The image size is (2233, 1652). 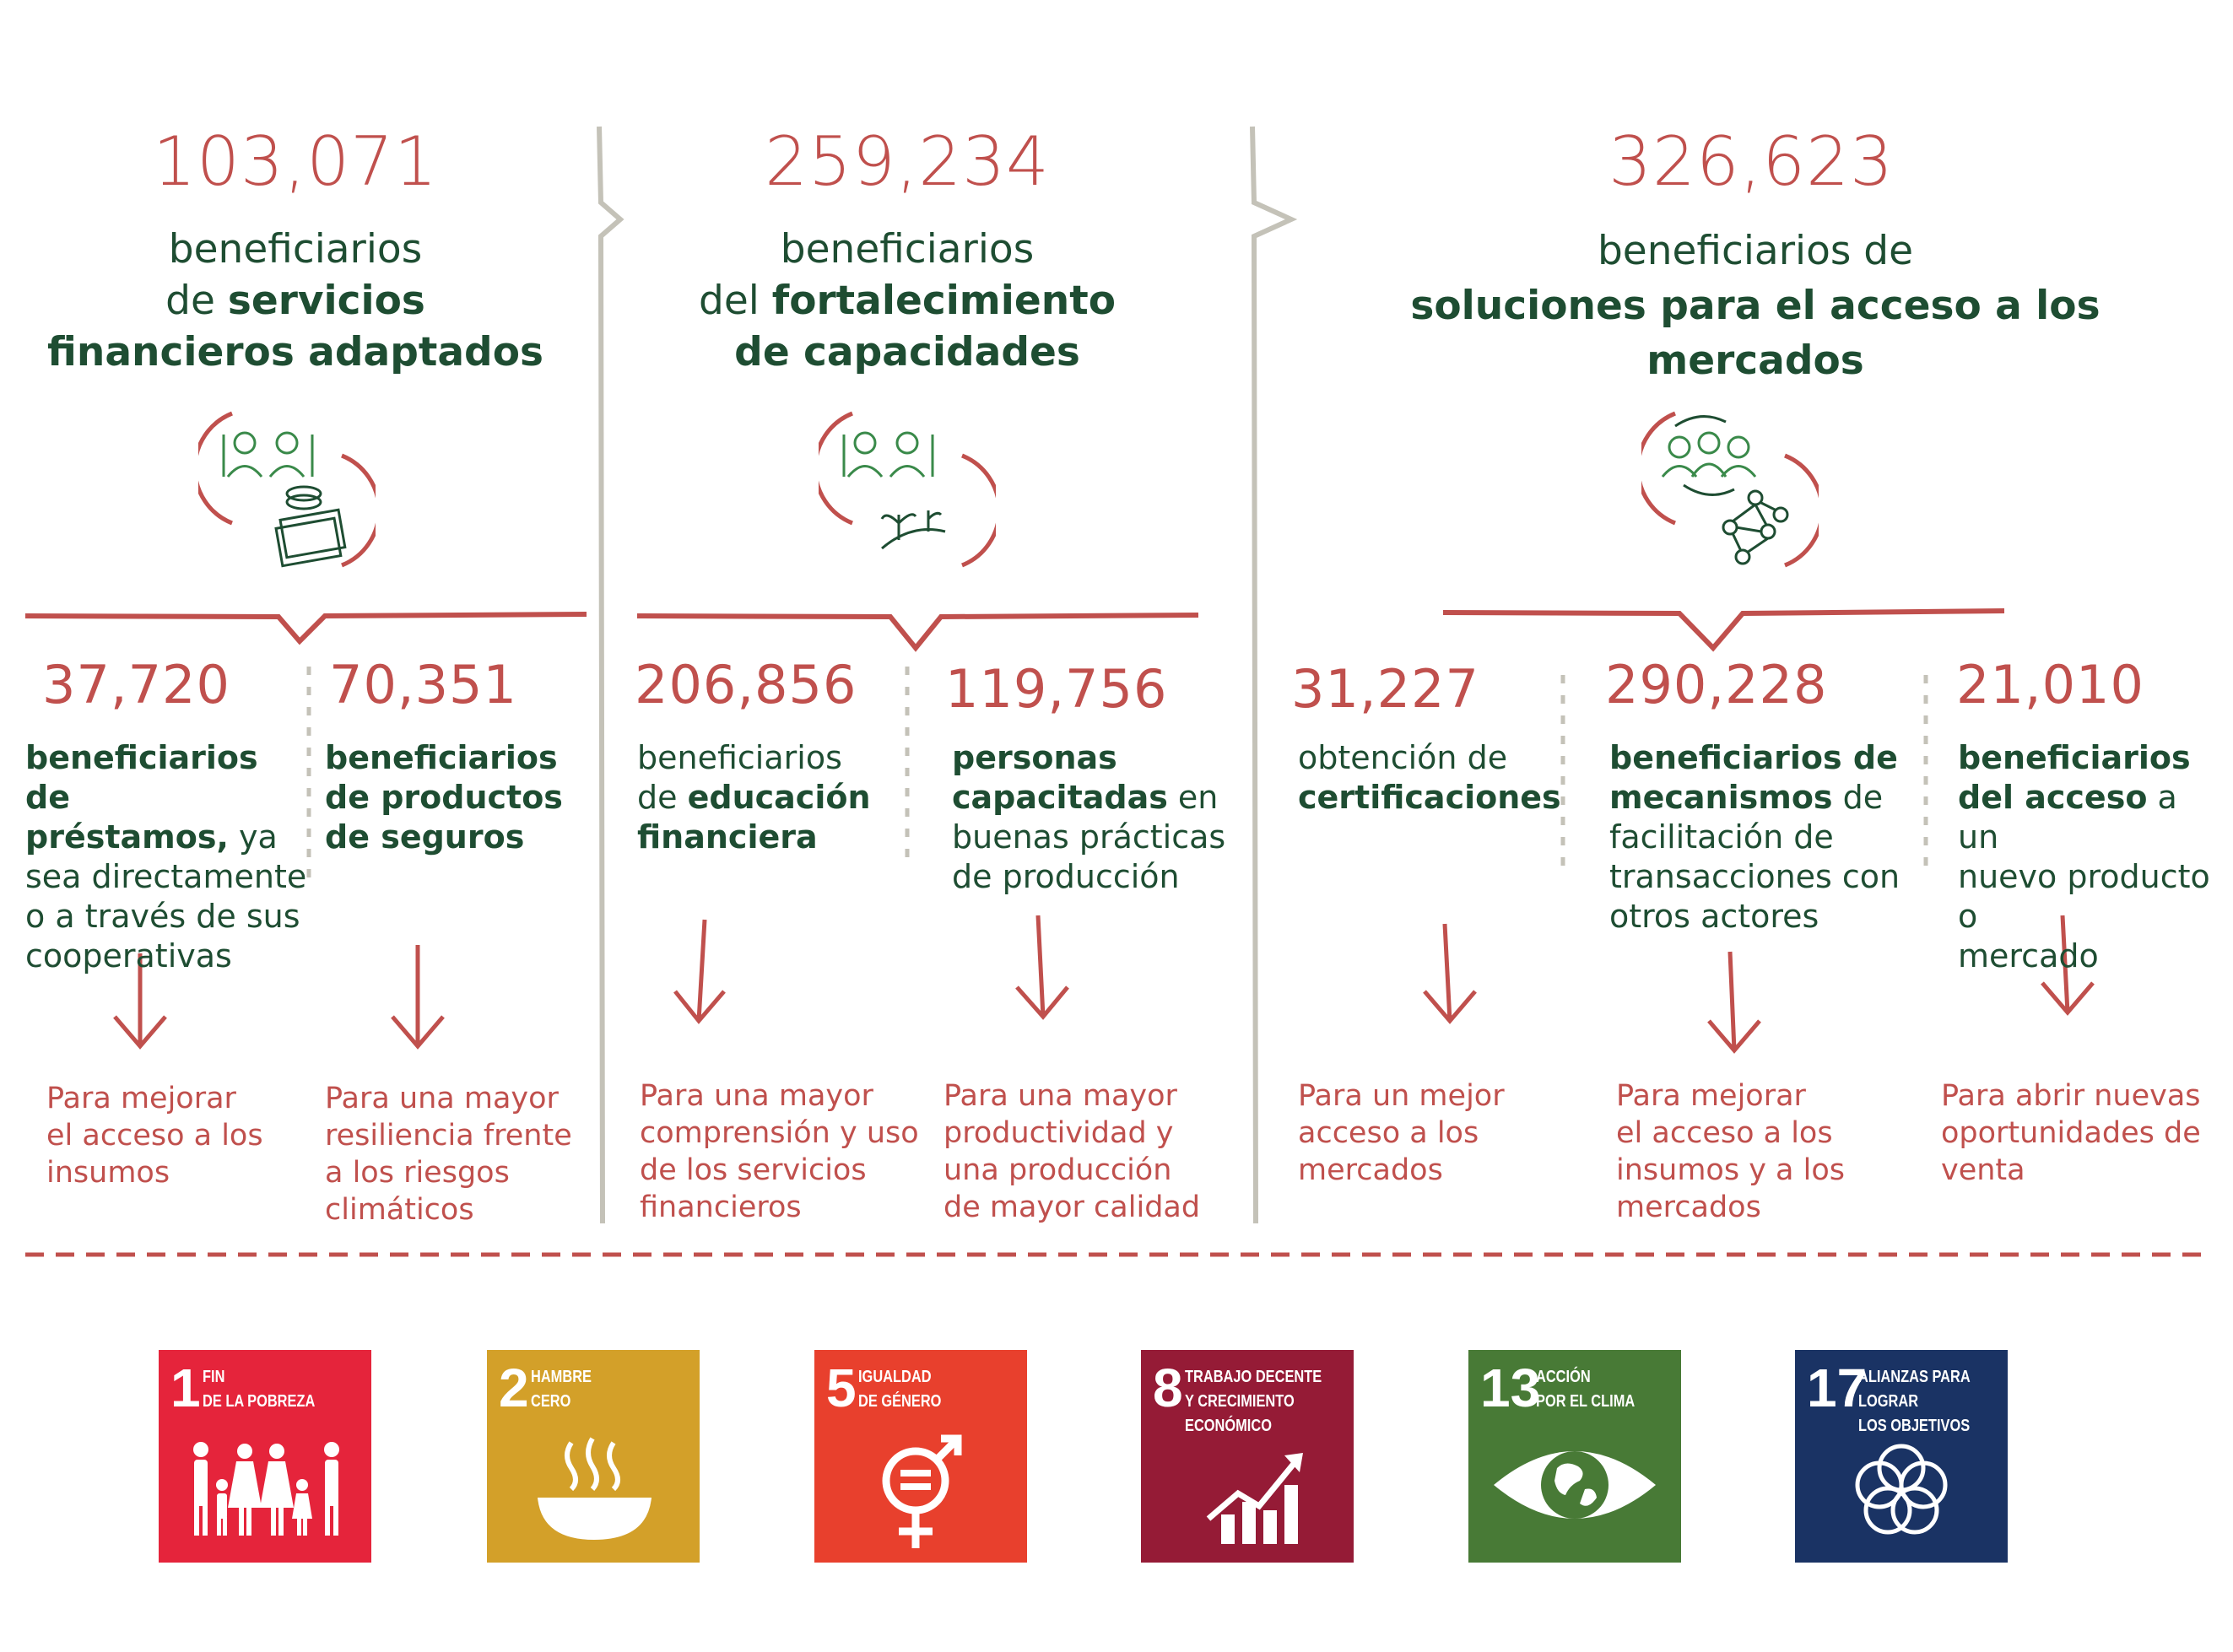 I want to click on sdg-2-tile: 2 HAMBRE CERO, so click(x=593, y=1456).